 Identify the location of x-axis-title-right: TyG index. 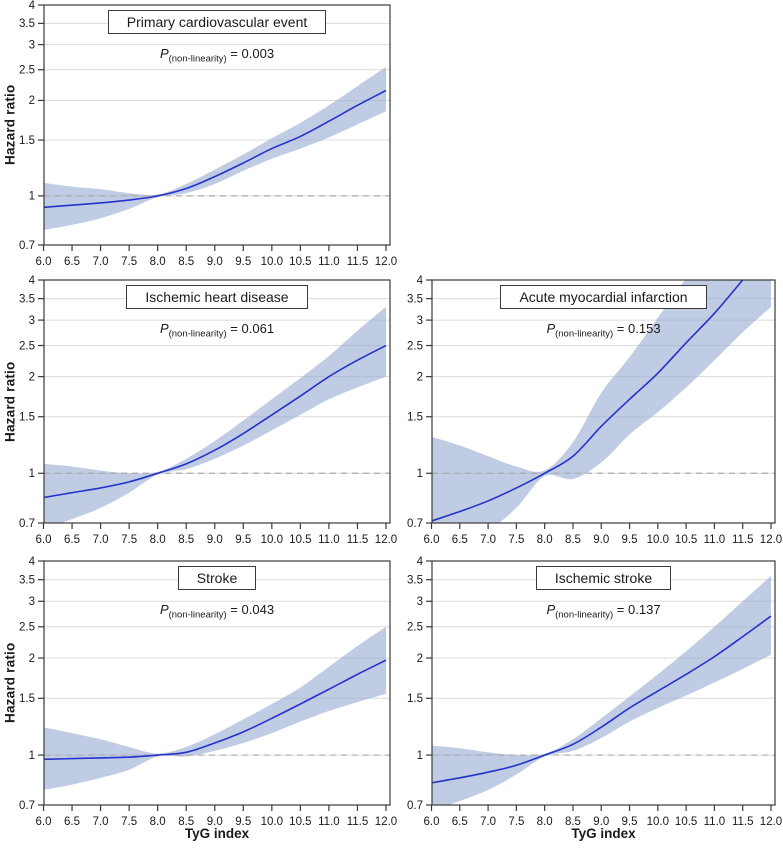
(603, 833).